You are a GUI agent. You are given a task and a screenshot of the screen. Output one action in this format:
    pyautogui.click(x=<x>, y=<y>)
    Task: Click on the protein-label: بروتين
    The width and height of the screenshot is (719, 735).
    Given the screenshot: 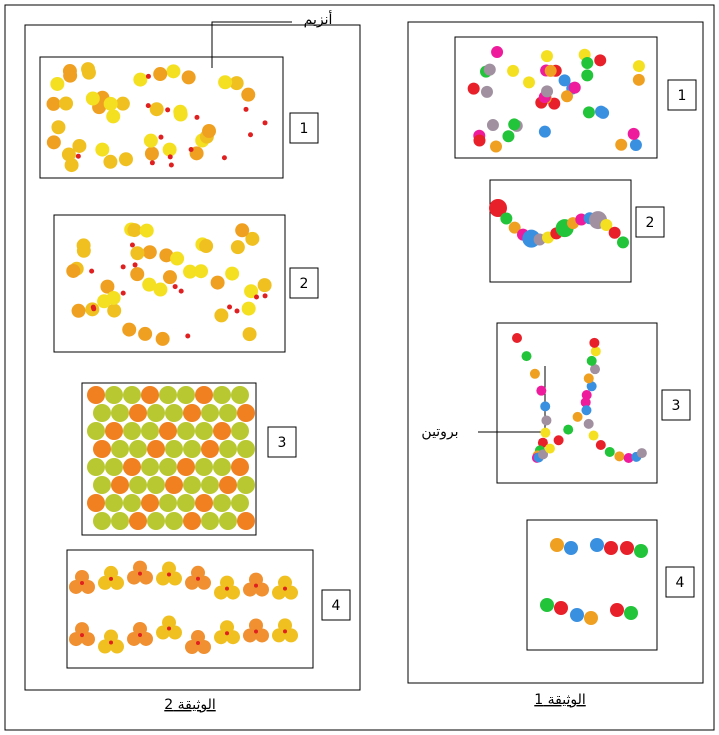 What is the action you would take?
    pyautogui.click(x=439, y=432)
    